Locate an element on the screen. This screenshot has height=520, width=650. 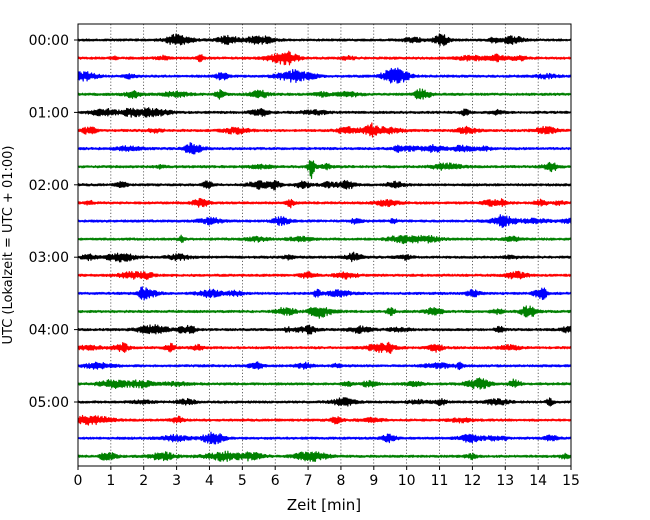
x-tick-label: 12 is located at coordinates (472, 481).